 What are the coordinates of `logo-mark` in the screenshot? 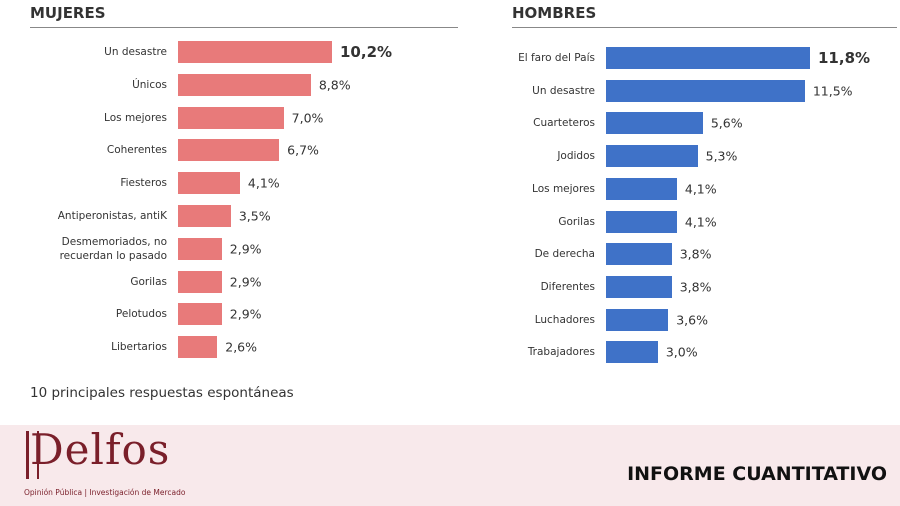 It's located at (32, 455).